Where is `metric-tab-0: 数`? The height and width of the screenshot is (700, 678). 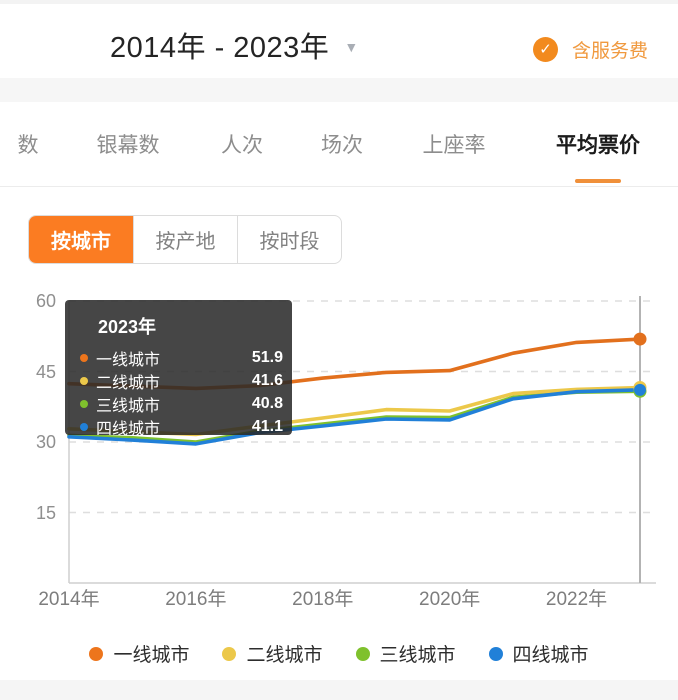 metric-tab-0: 数 is located at coordinates (28, 143).